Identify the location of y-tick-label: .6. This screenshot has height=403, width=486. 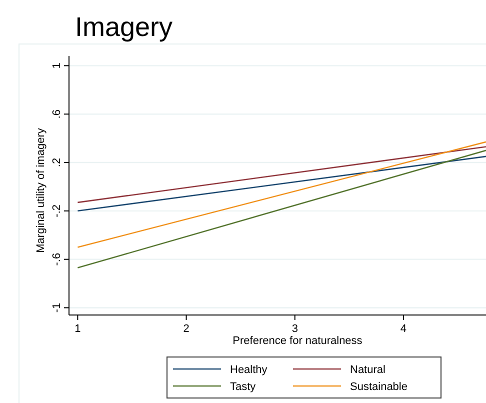
(57, 114).